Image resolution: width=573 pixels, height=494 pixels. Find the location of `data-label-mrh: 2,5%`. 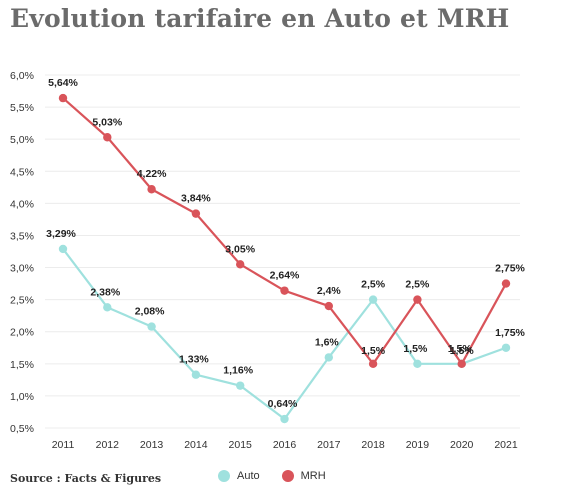

data-label-mrh: 2,5% is located at coordinates (417, 285).